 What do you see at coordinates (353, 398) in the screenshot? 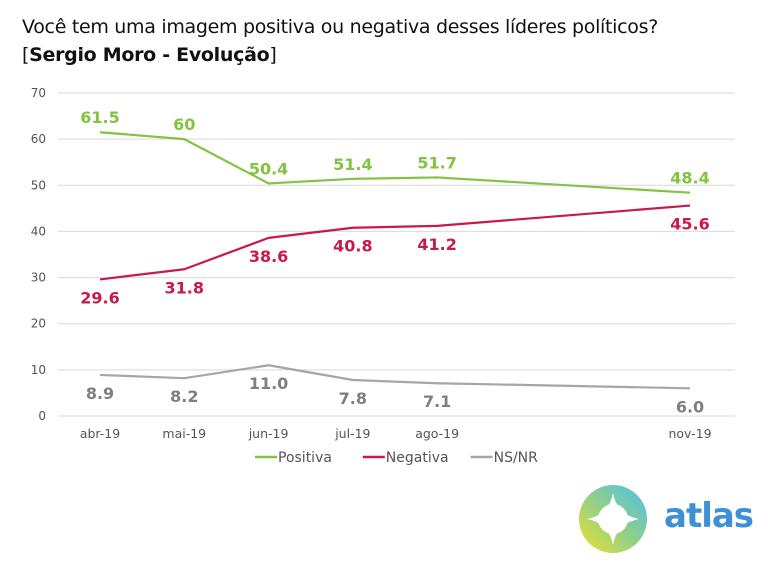
I see `data-label: 7.8` at bounding box center [353, 398].